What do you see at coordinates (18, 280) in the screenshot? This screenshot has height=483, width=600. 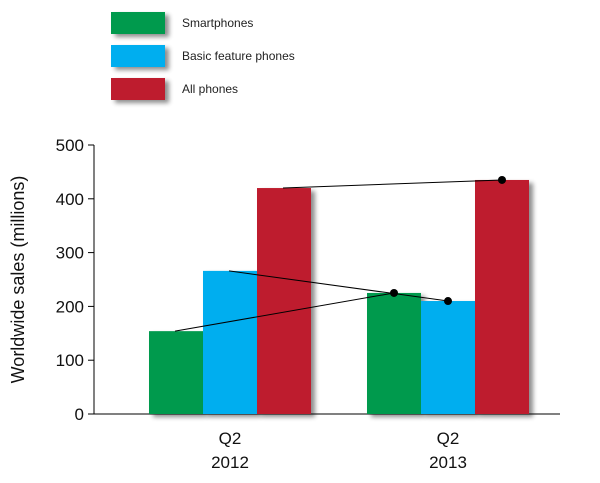 I see `y-axis-label: Worldwide sales (millions)` at bounding box center [18, 280].